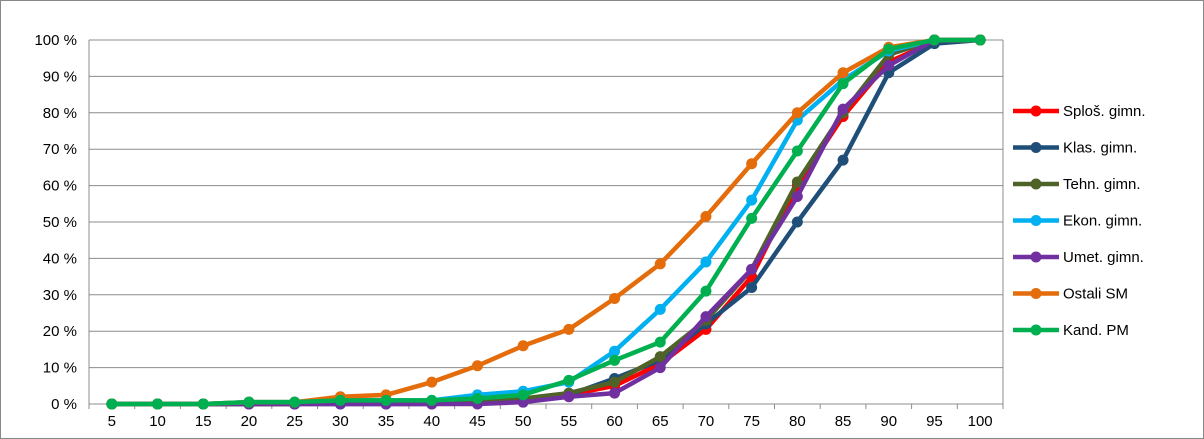  I want to click on x-tick-label: 15, so click(203, 421).